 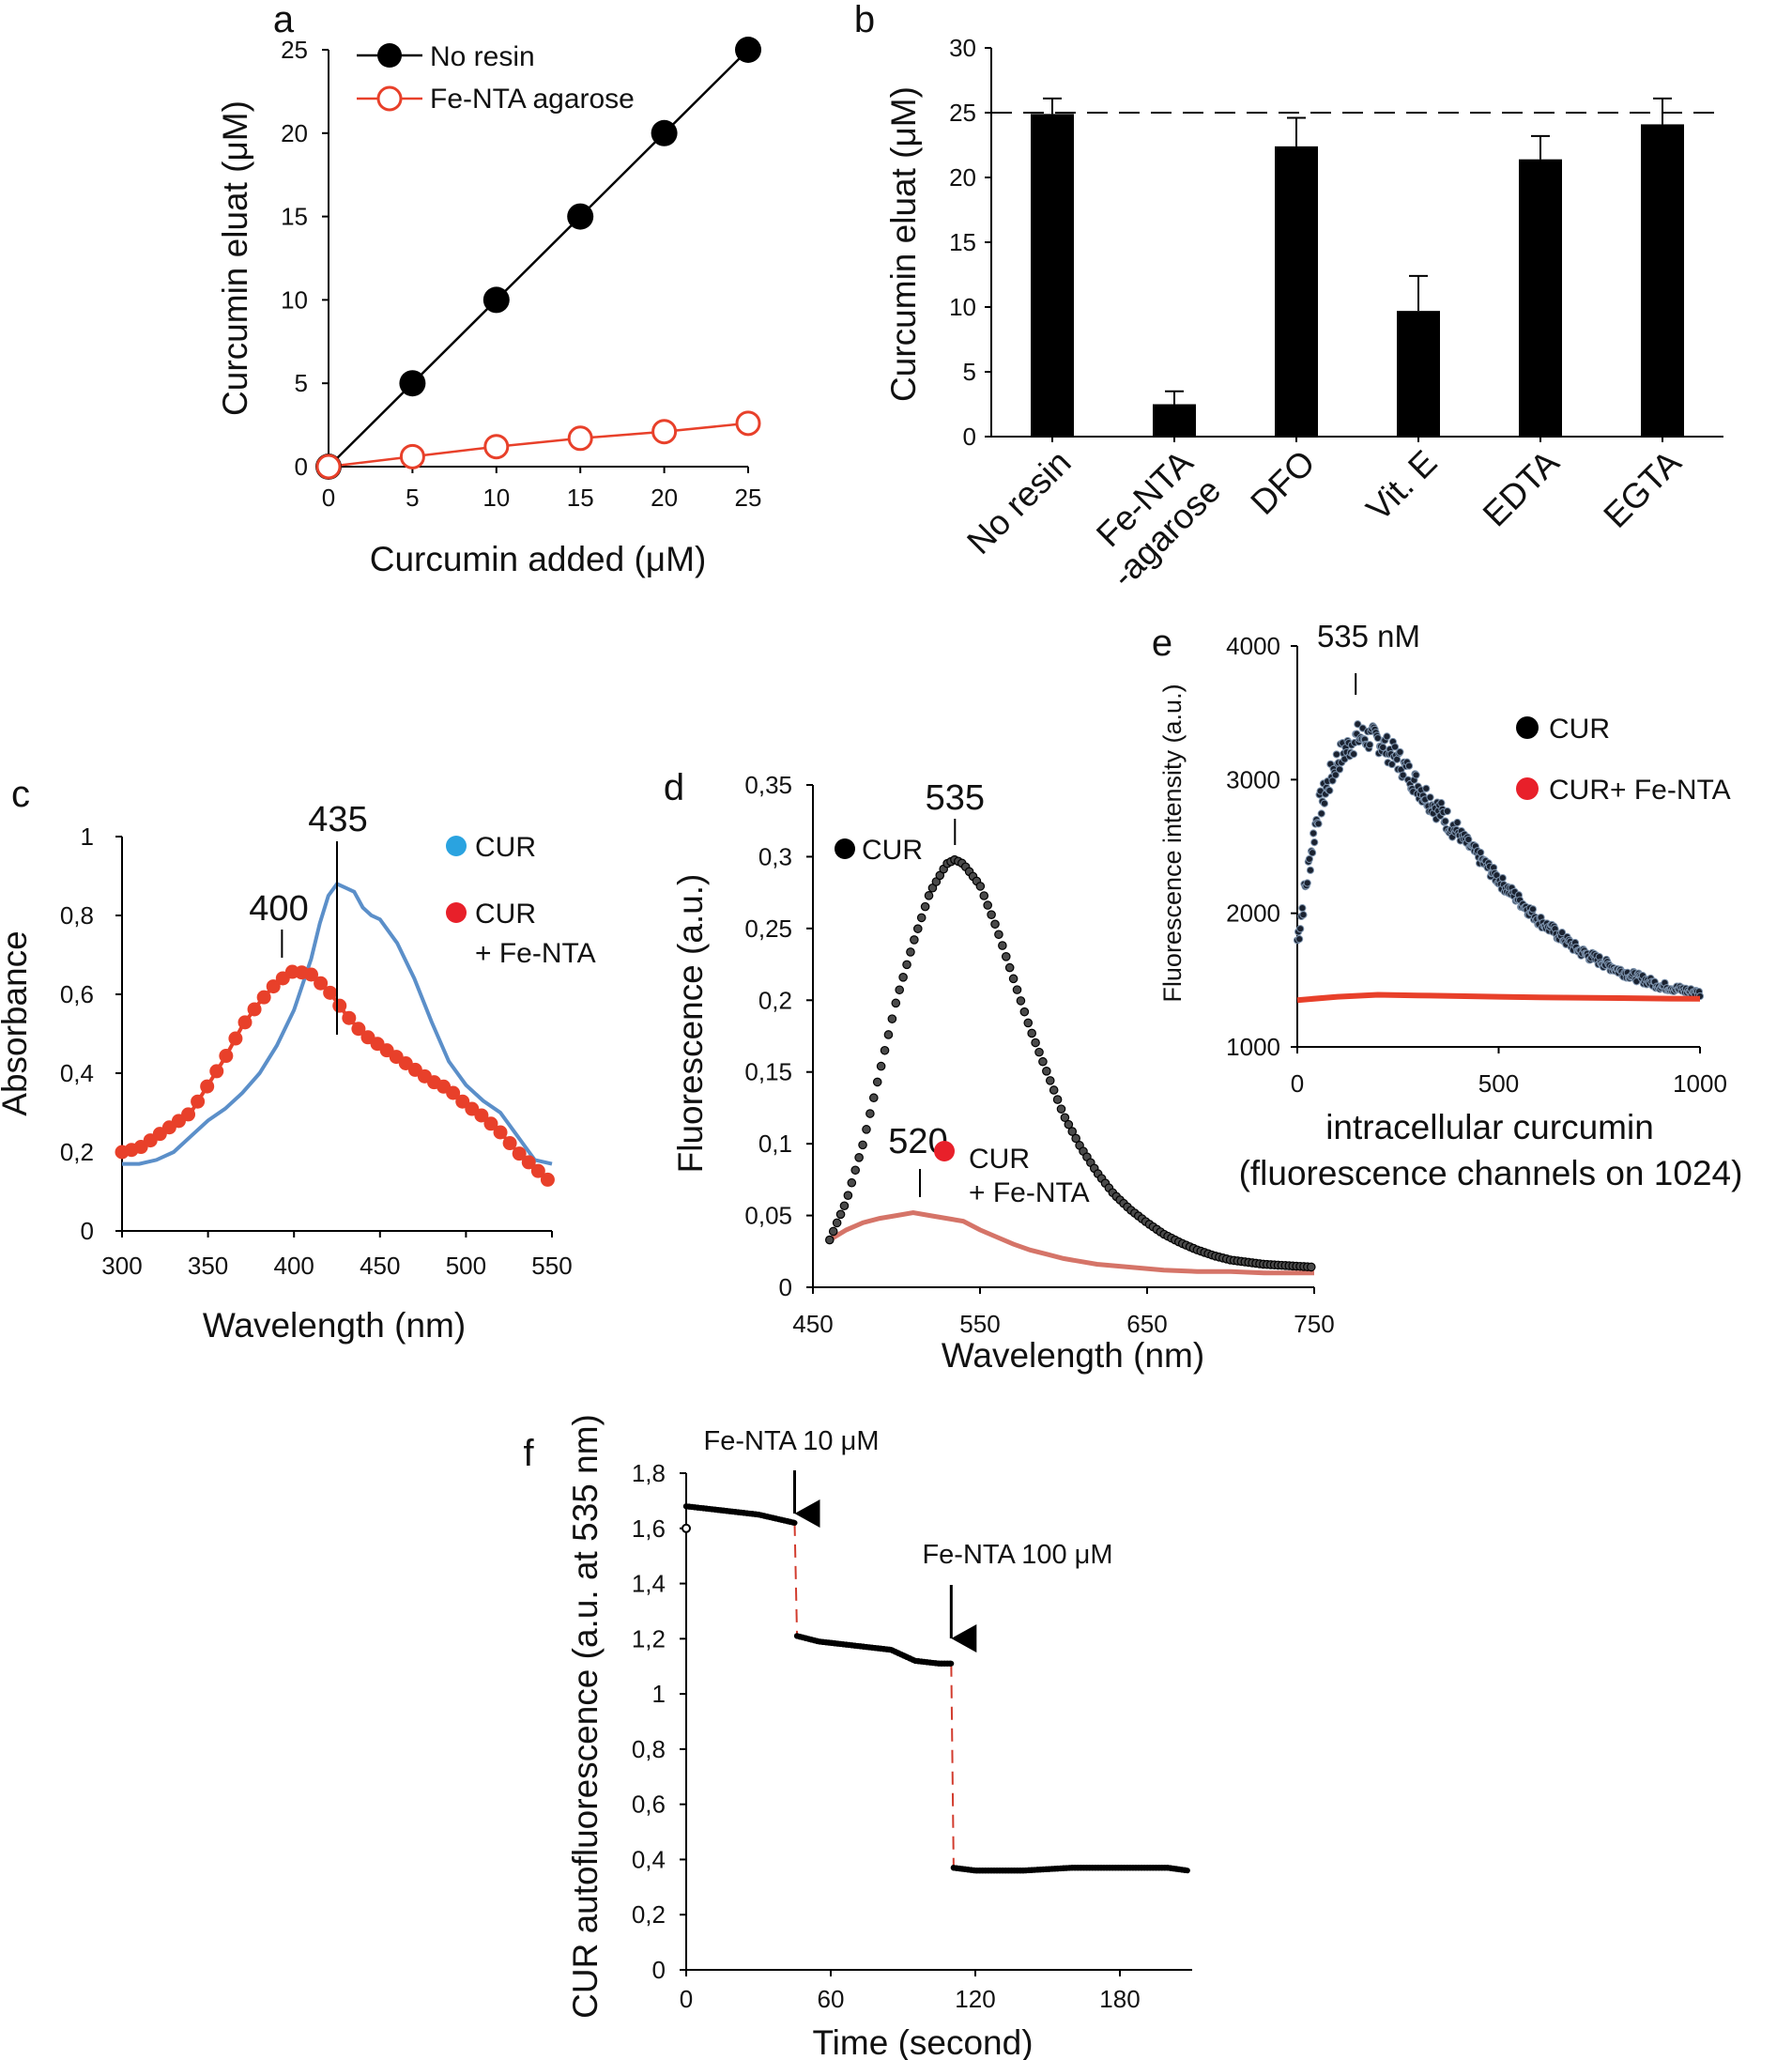 What do you see at coordinates (77, 994) in the screenshot?
I see `c-ytick-label: 0,6` at bounding box center [77, 994].